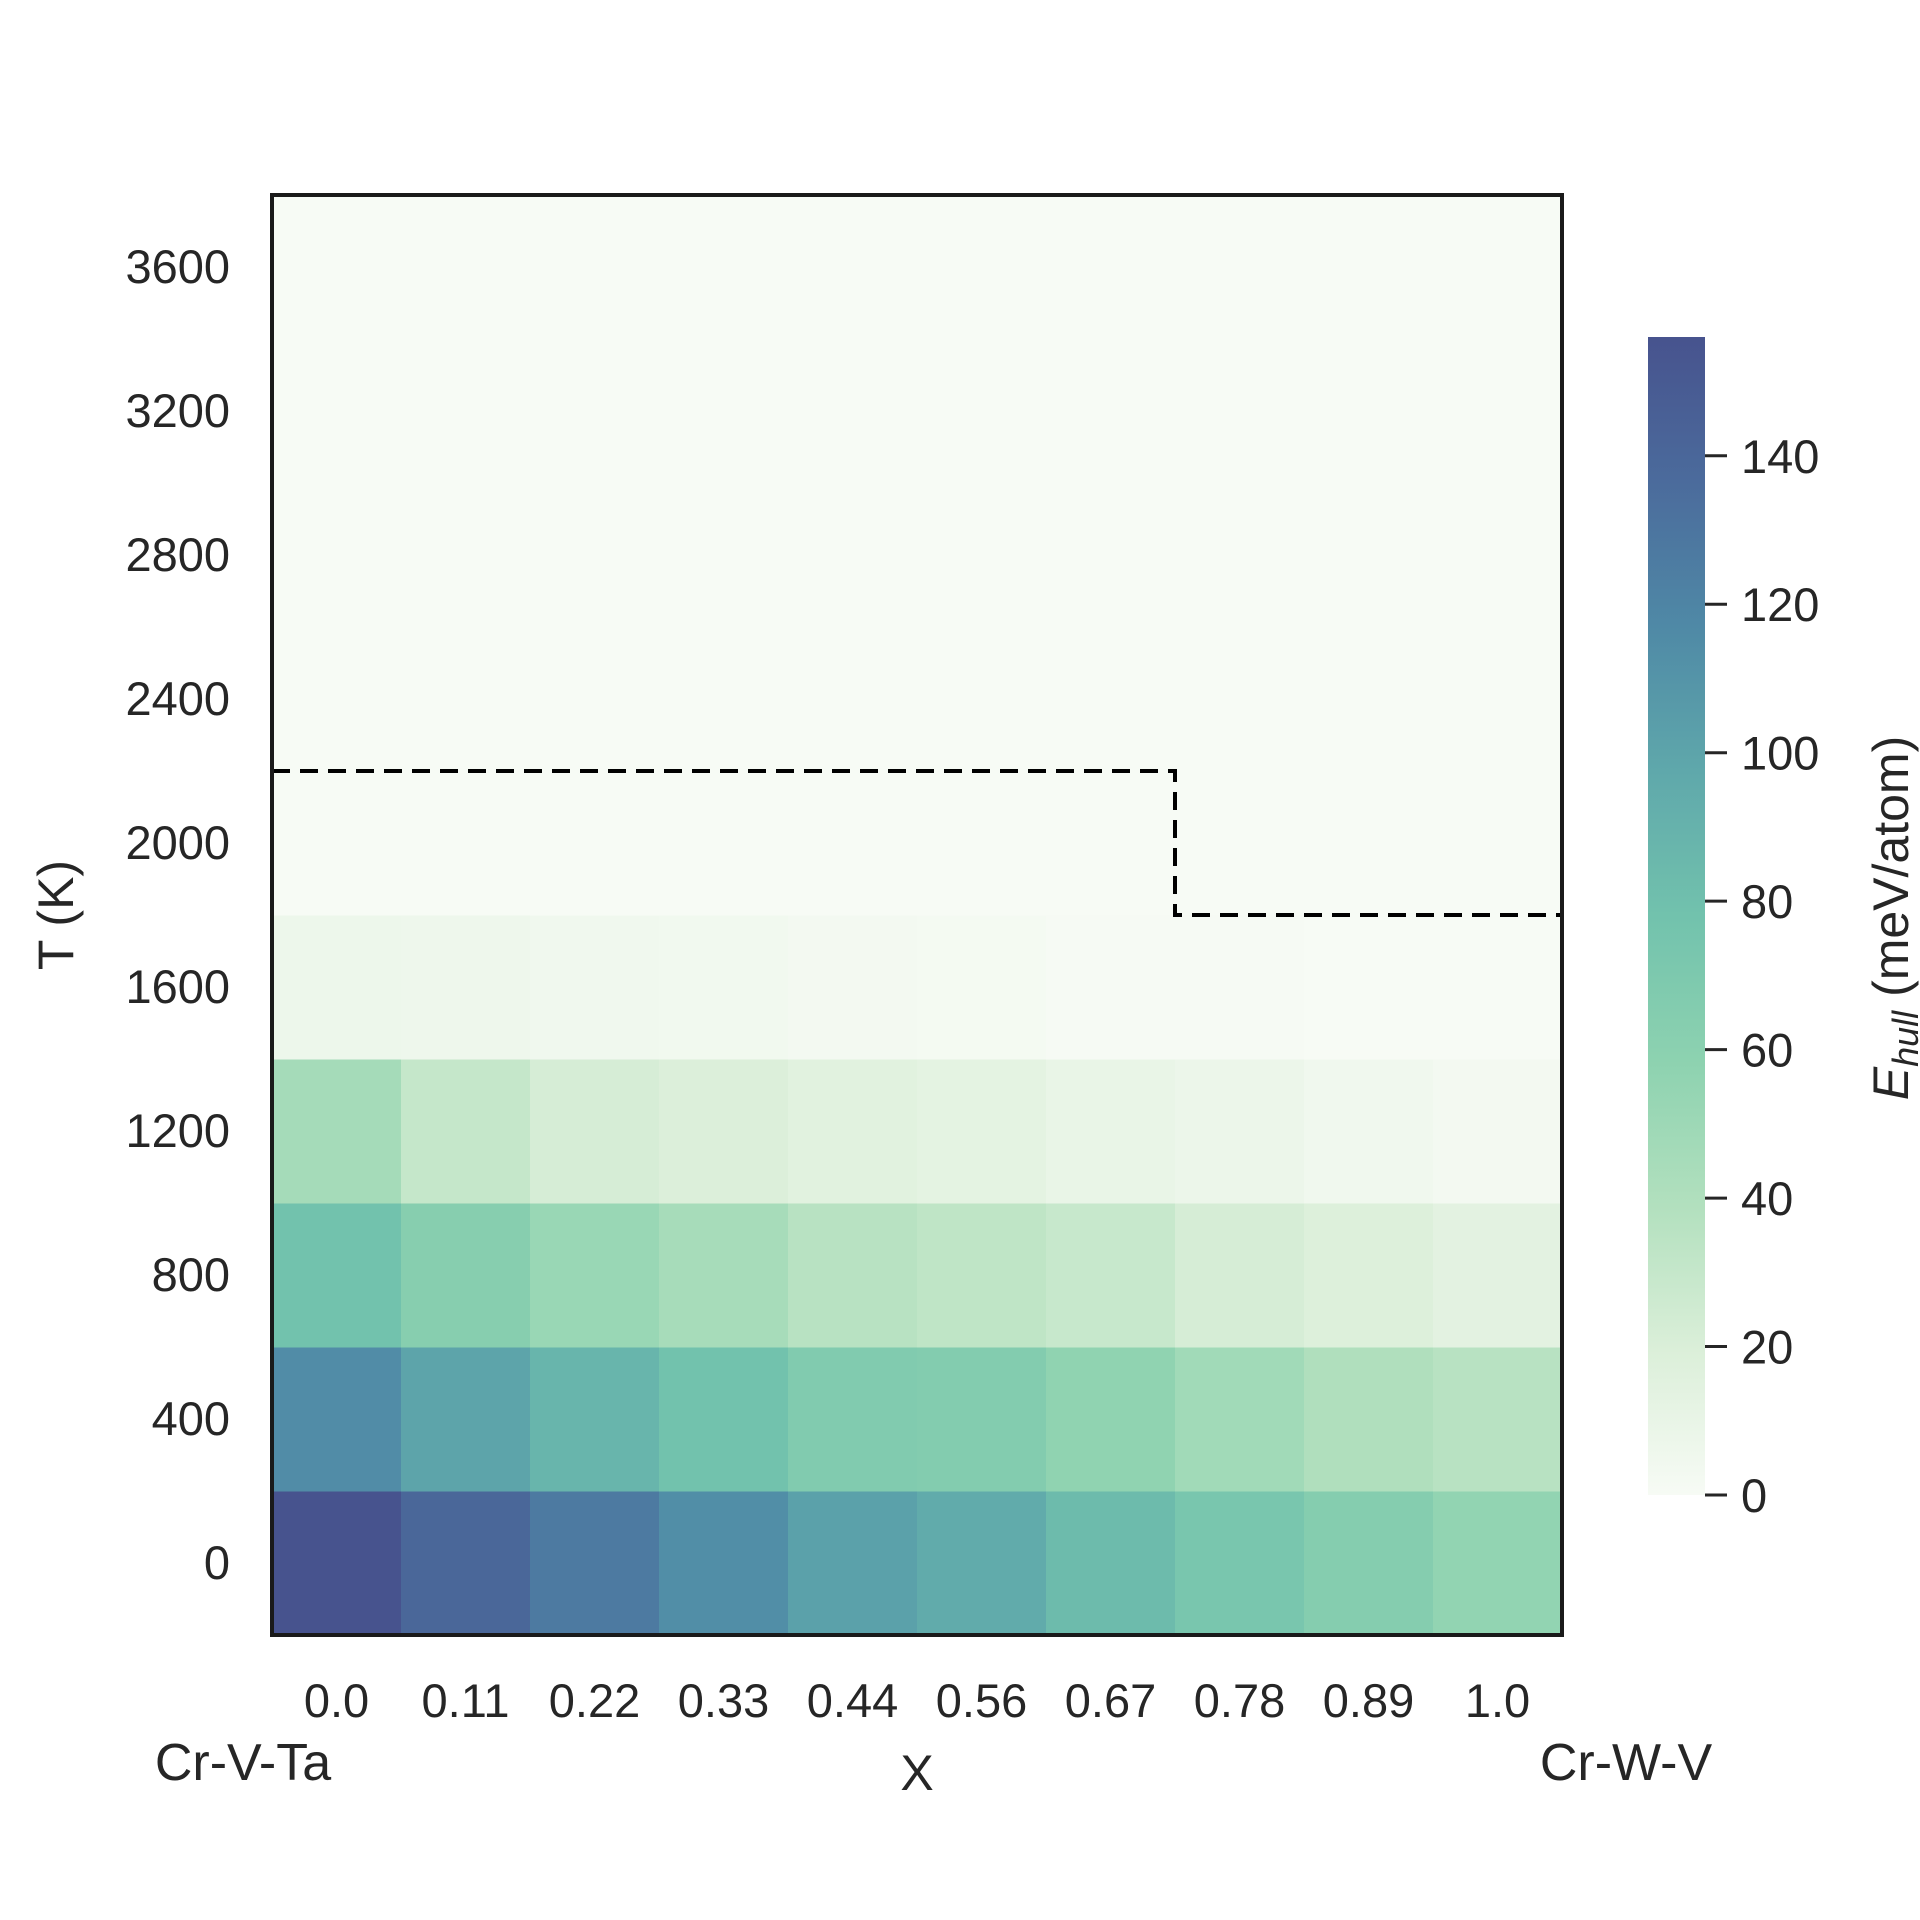  Describe the element at coordinates (177, 914) in the screenshot. I see `y-tick-labels: 0 400 800 1200 1600 2000 2400 2800 3200 3600` at that location.